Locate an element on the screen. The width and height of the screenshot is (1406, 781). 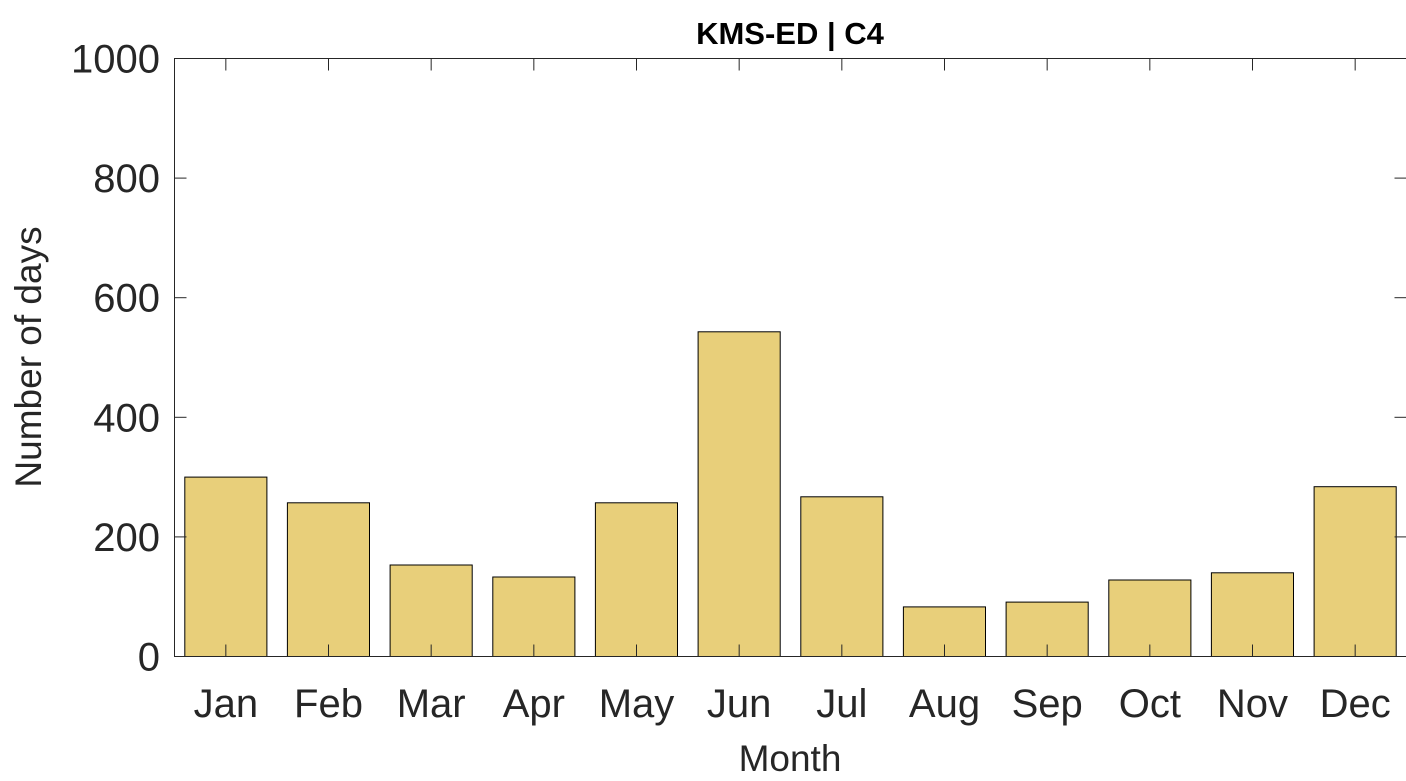
x-tick-label-jan: Jan is located at coordinates (226, 704).